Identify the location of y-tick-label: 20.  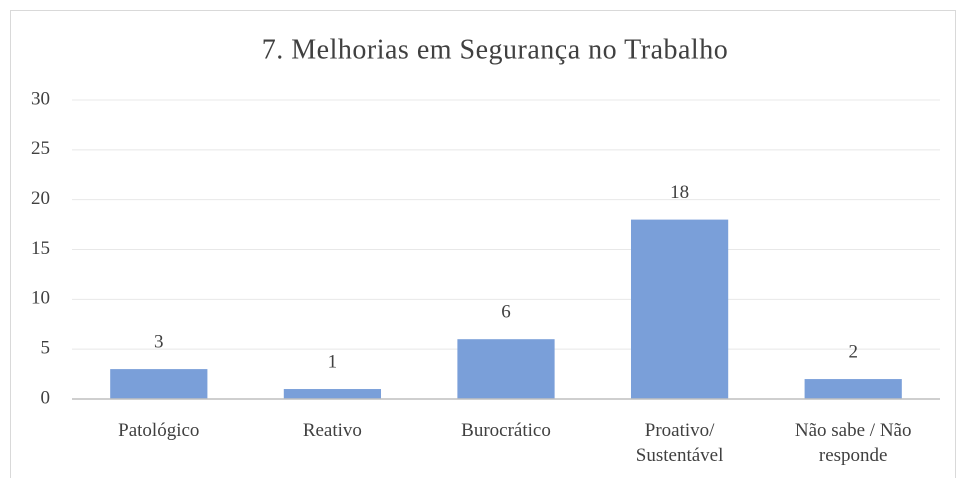
(40, 198).